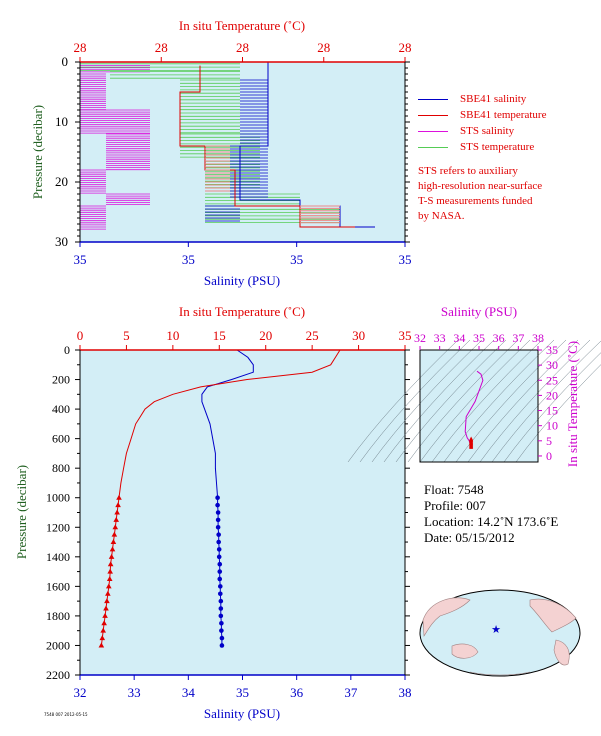  I want to click on map-australia, so click(465, 651).